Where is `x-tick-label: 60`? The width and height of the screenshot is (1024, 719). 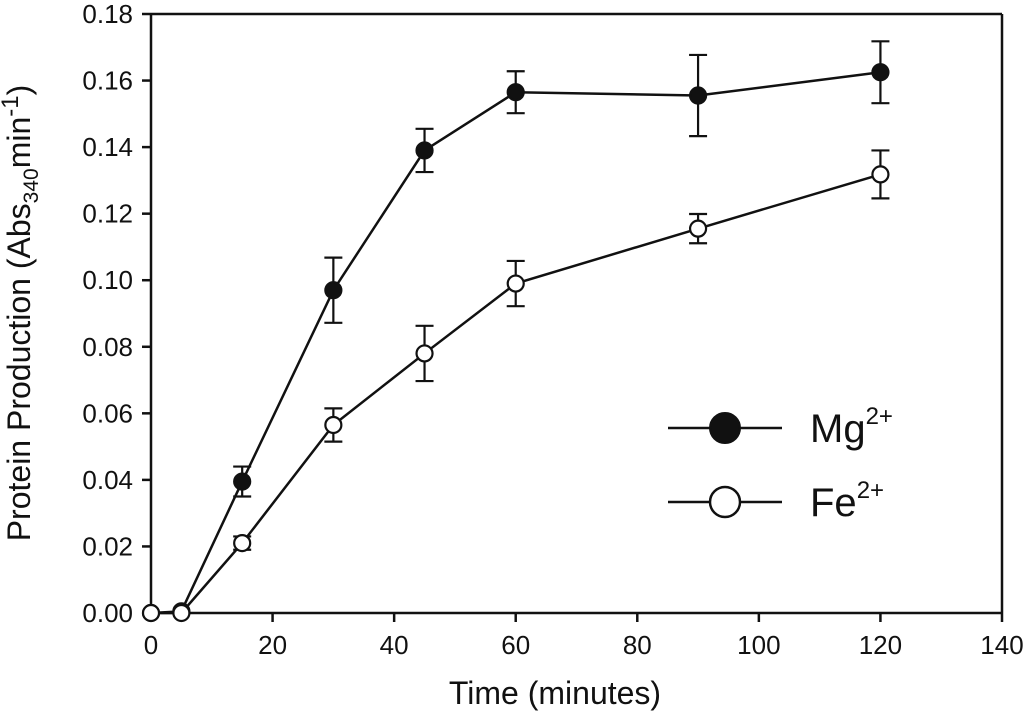
x-tick-label: 60 is located at coordinates (515, 645).